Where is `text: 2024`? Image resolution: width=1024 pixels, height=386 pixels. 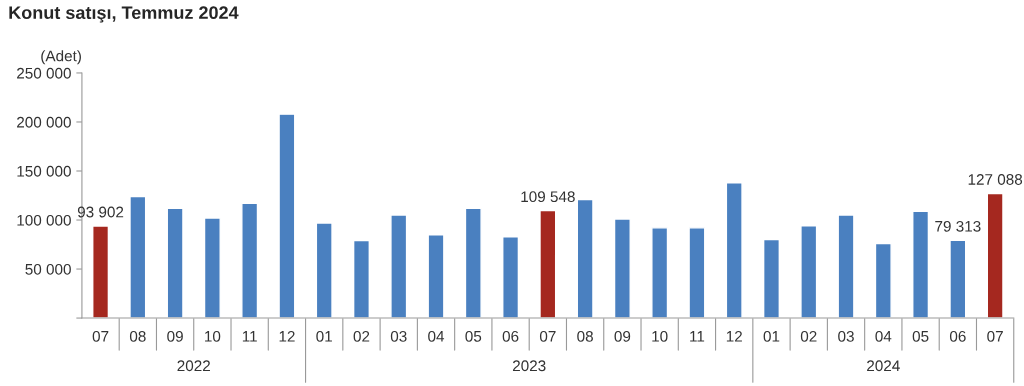 text: 2024 is located at coordinates (883, 366).